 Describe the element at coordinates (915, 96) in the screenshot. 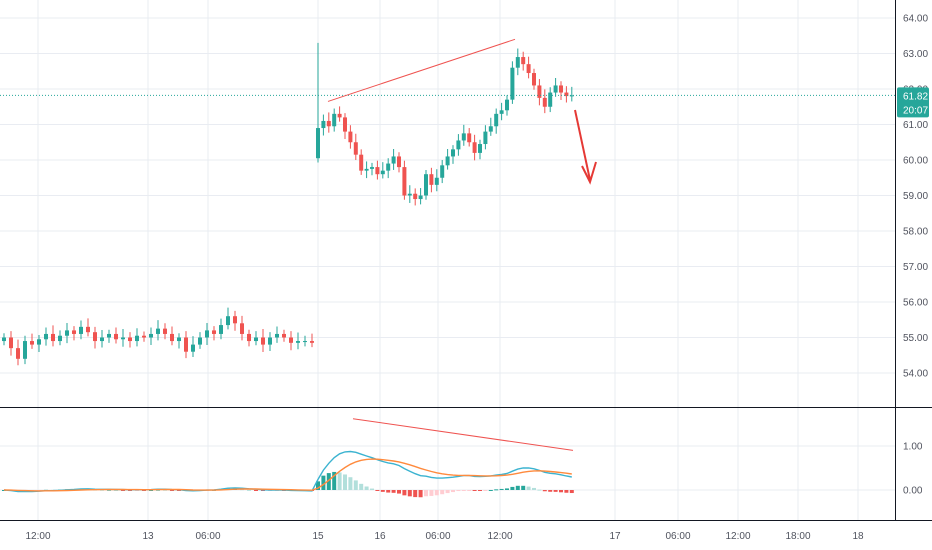

I see `last-price-label: 61.82` at that location.